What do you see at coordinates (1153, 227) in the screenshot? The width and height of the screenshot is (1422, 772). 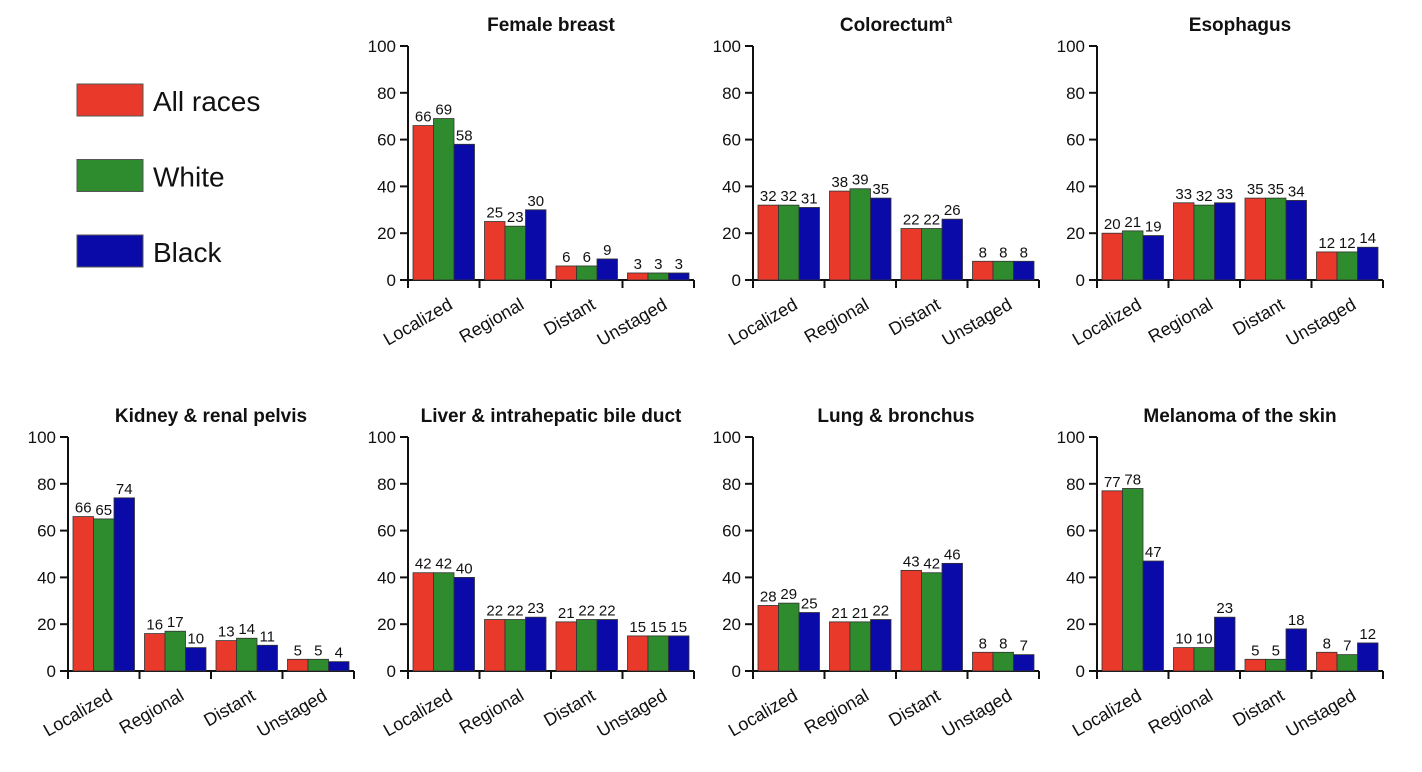 I see `data-label: 19` at bounding box center [1153, 227].